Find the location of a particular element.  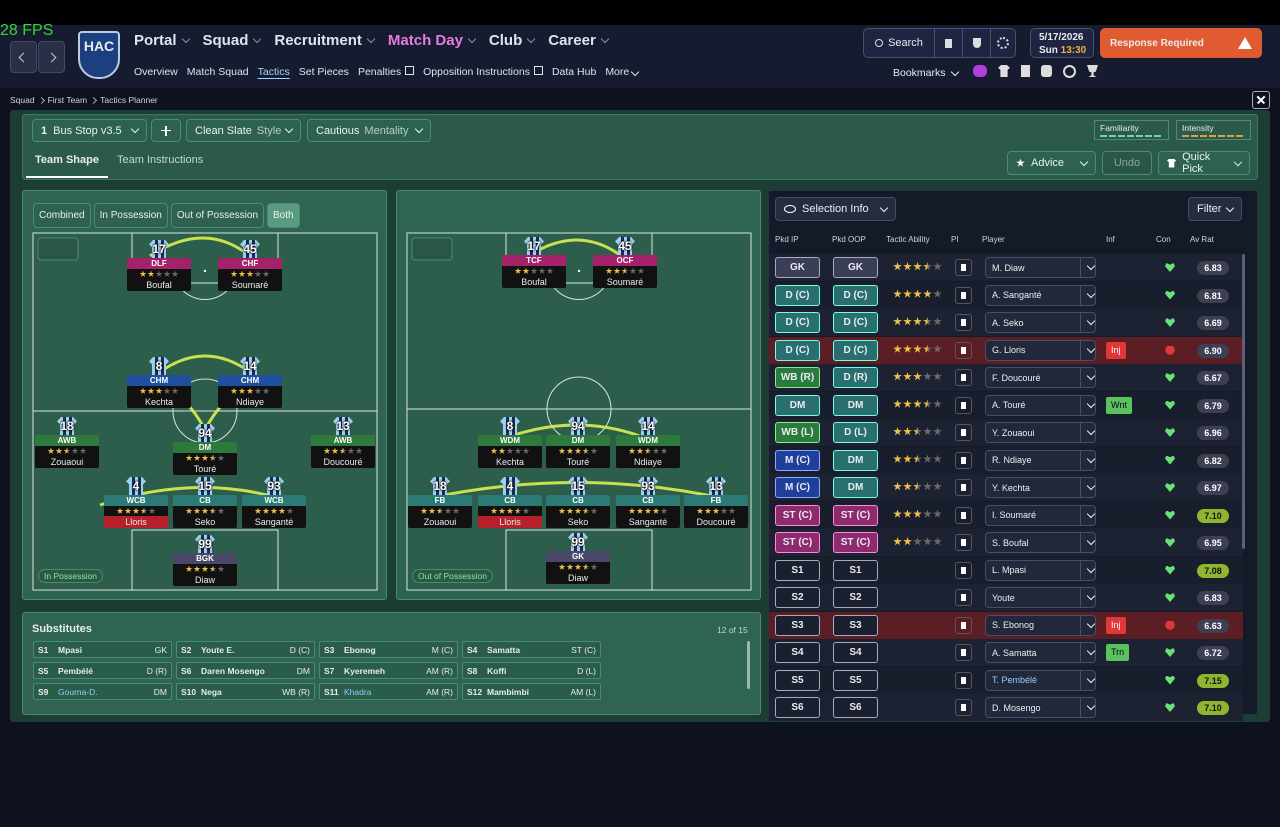

player-card: 8 CHM Kechta is located at coordinates (159, 382).